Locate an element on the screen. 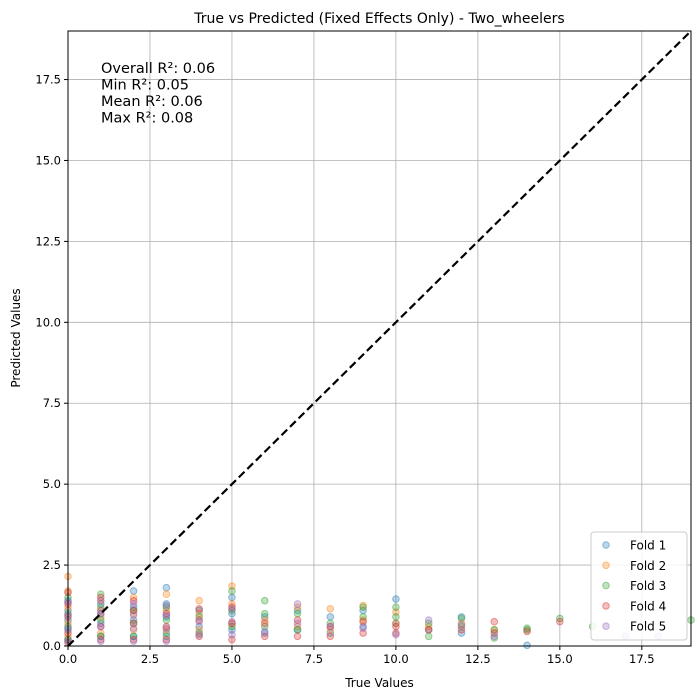  legend-label-fold-5: Fold 5 is located at coordinates (648, 627).